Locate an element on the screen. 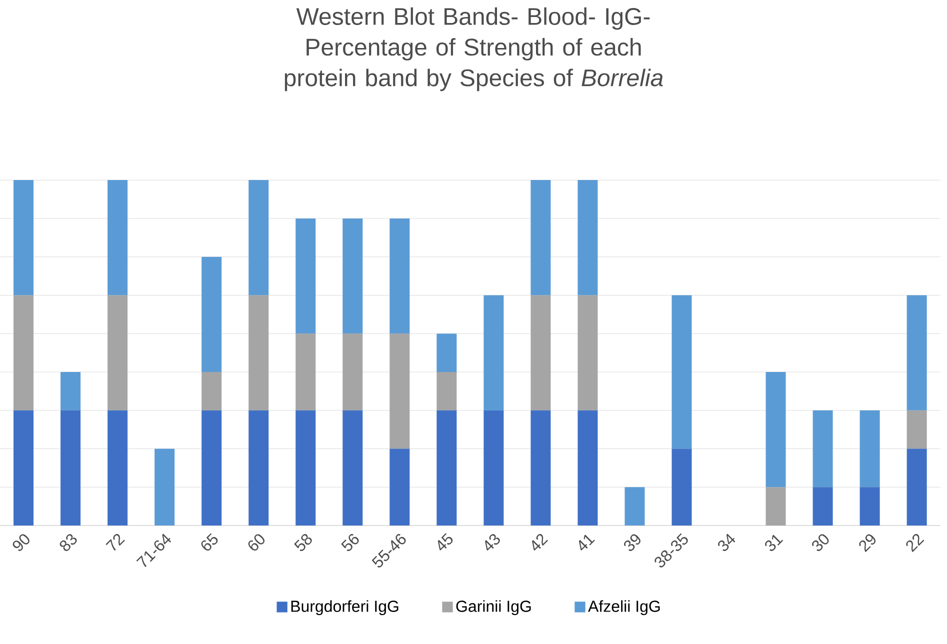 This screenshot has height=644, width=947. chart-title: Western Blot Bands- Blood- IgG- Percentage of Strength of each protein band by Species of Borrelia is located at coordinates (473, 49).